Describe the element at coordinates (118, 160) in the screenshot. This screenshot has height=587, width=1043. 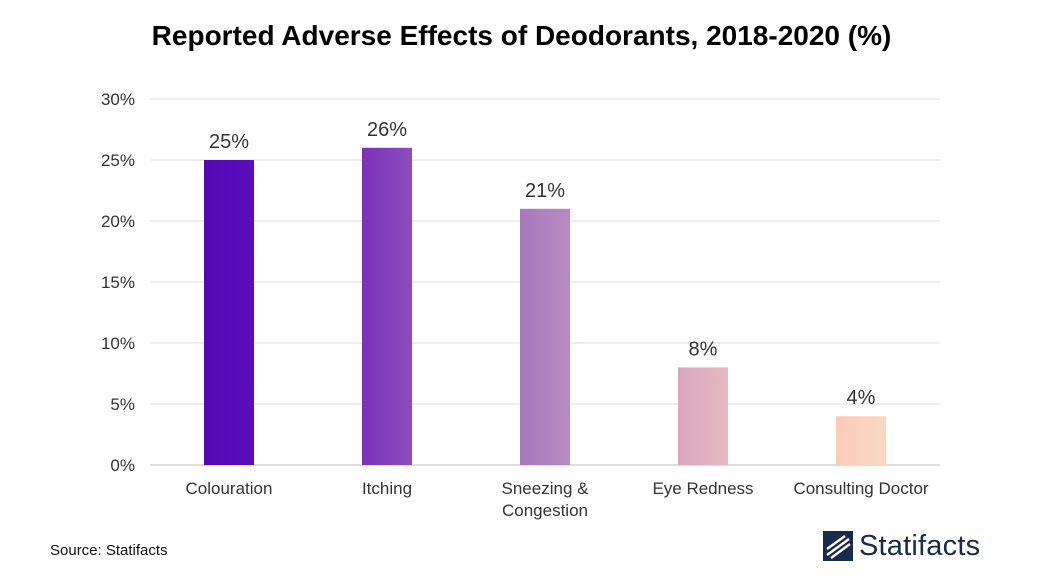
I see `y-tick-label: 25%` at that location.